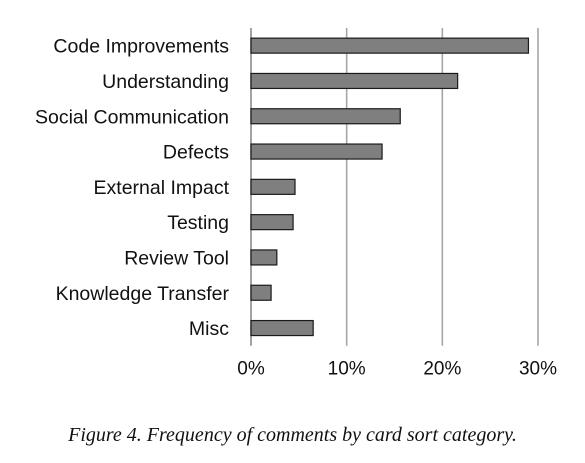 This screenshot has width=585, height=463. What do you see at coordinates (347, 369) in the screenshot?
I see `x-tick-label: 10%` at bounding box center [347, 369].